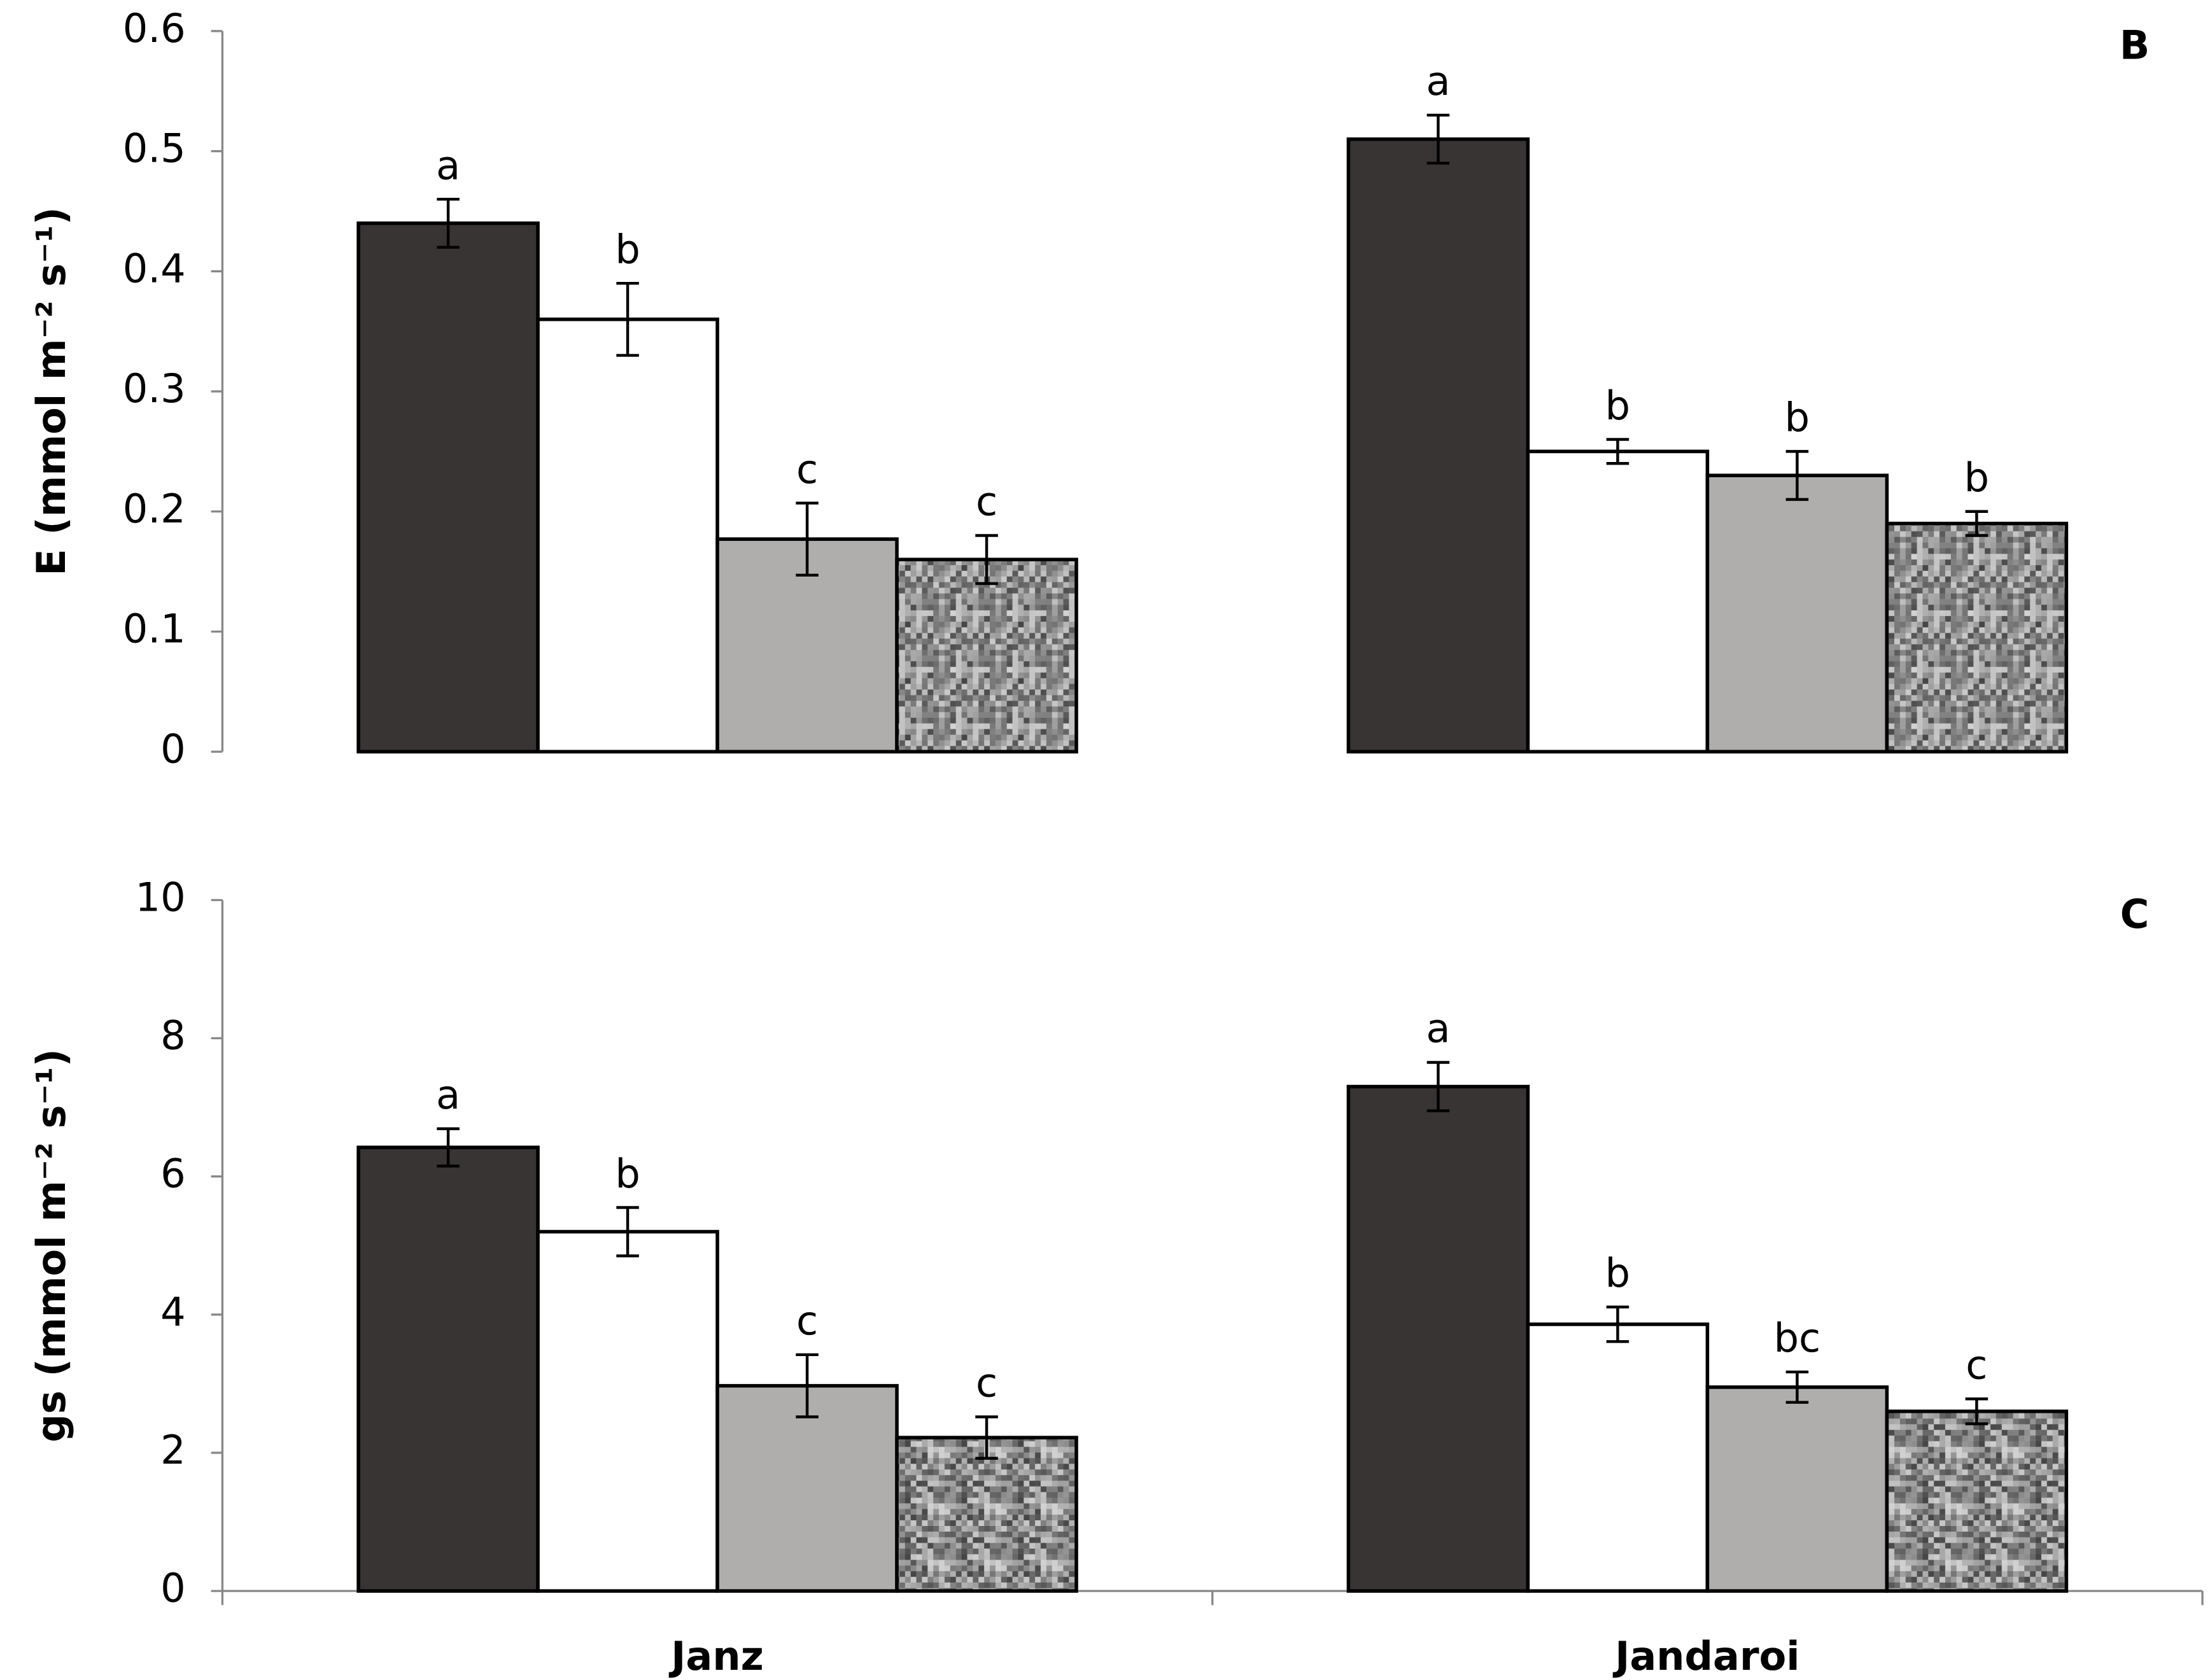 The image size is (2210, 1680). I want to click on y-axis-label: E (mmol m⁻² s⁻¹), so click(51, 391).